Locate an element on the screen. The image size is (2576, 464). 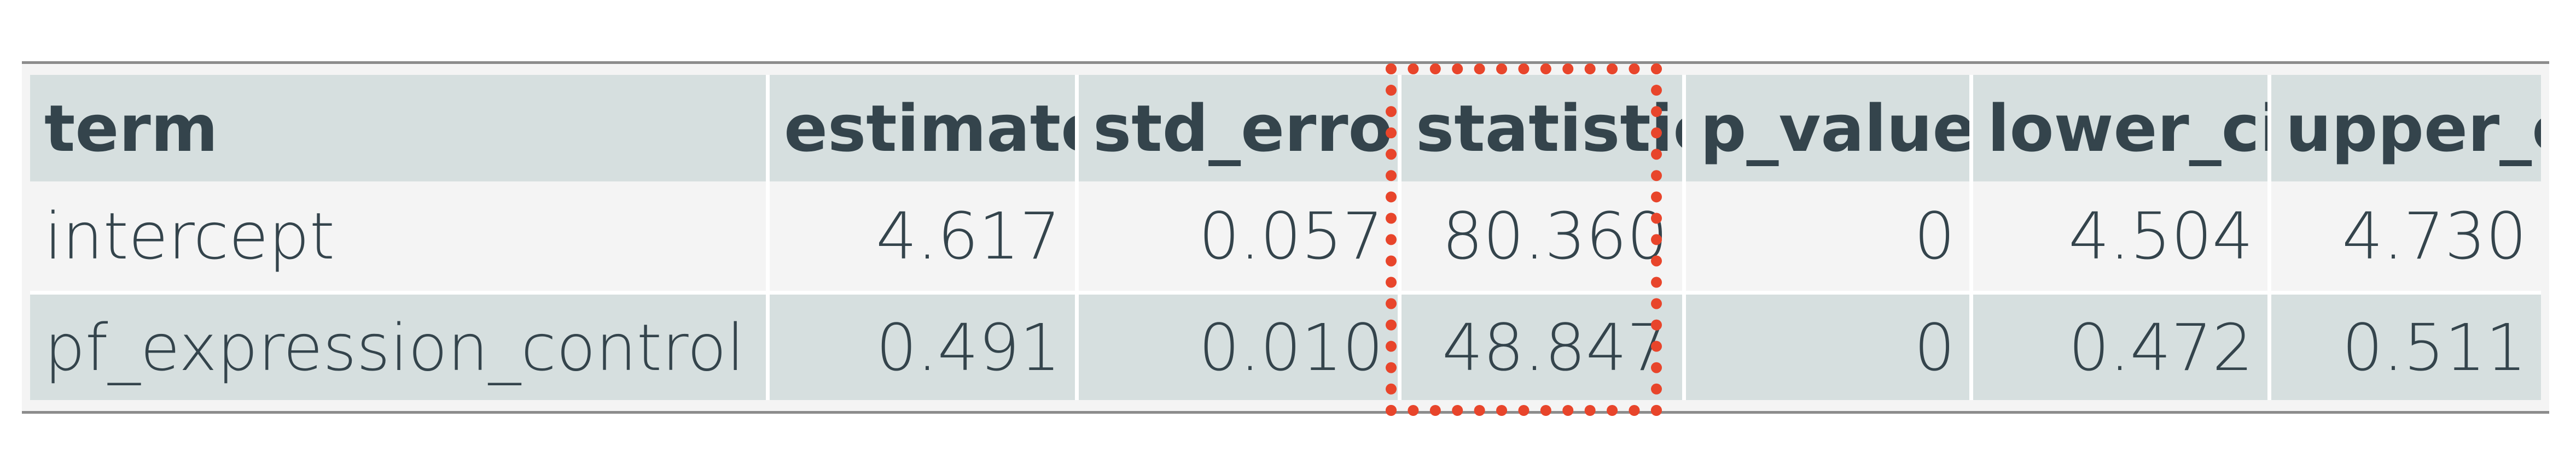
cell-estimate: 4.617 is located at coordinates (924, 236).